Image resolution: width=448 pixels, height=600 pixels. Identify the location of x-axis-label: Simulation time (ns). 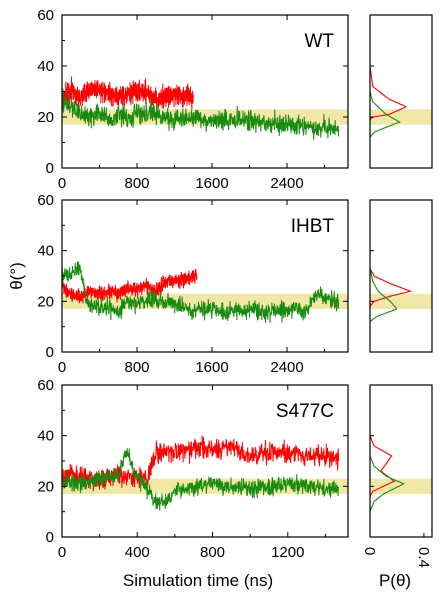
(198, 580).